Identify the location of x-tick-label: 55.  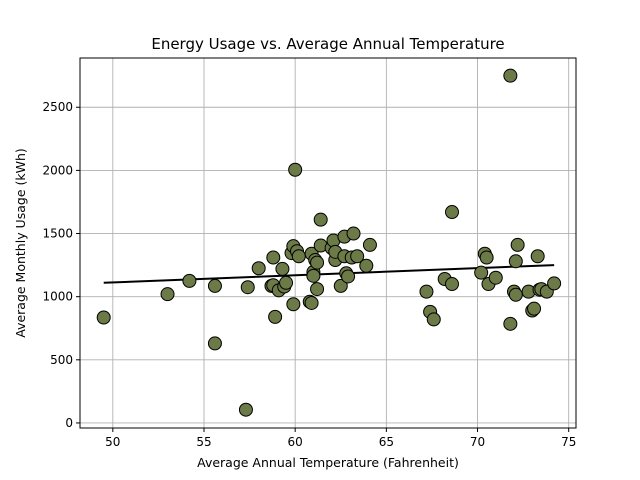
(203, 442).